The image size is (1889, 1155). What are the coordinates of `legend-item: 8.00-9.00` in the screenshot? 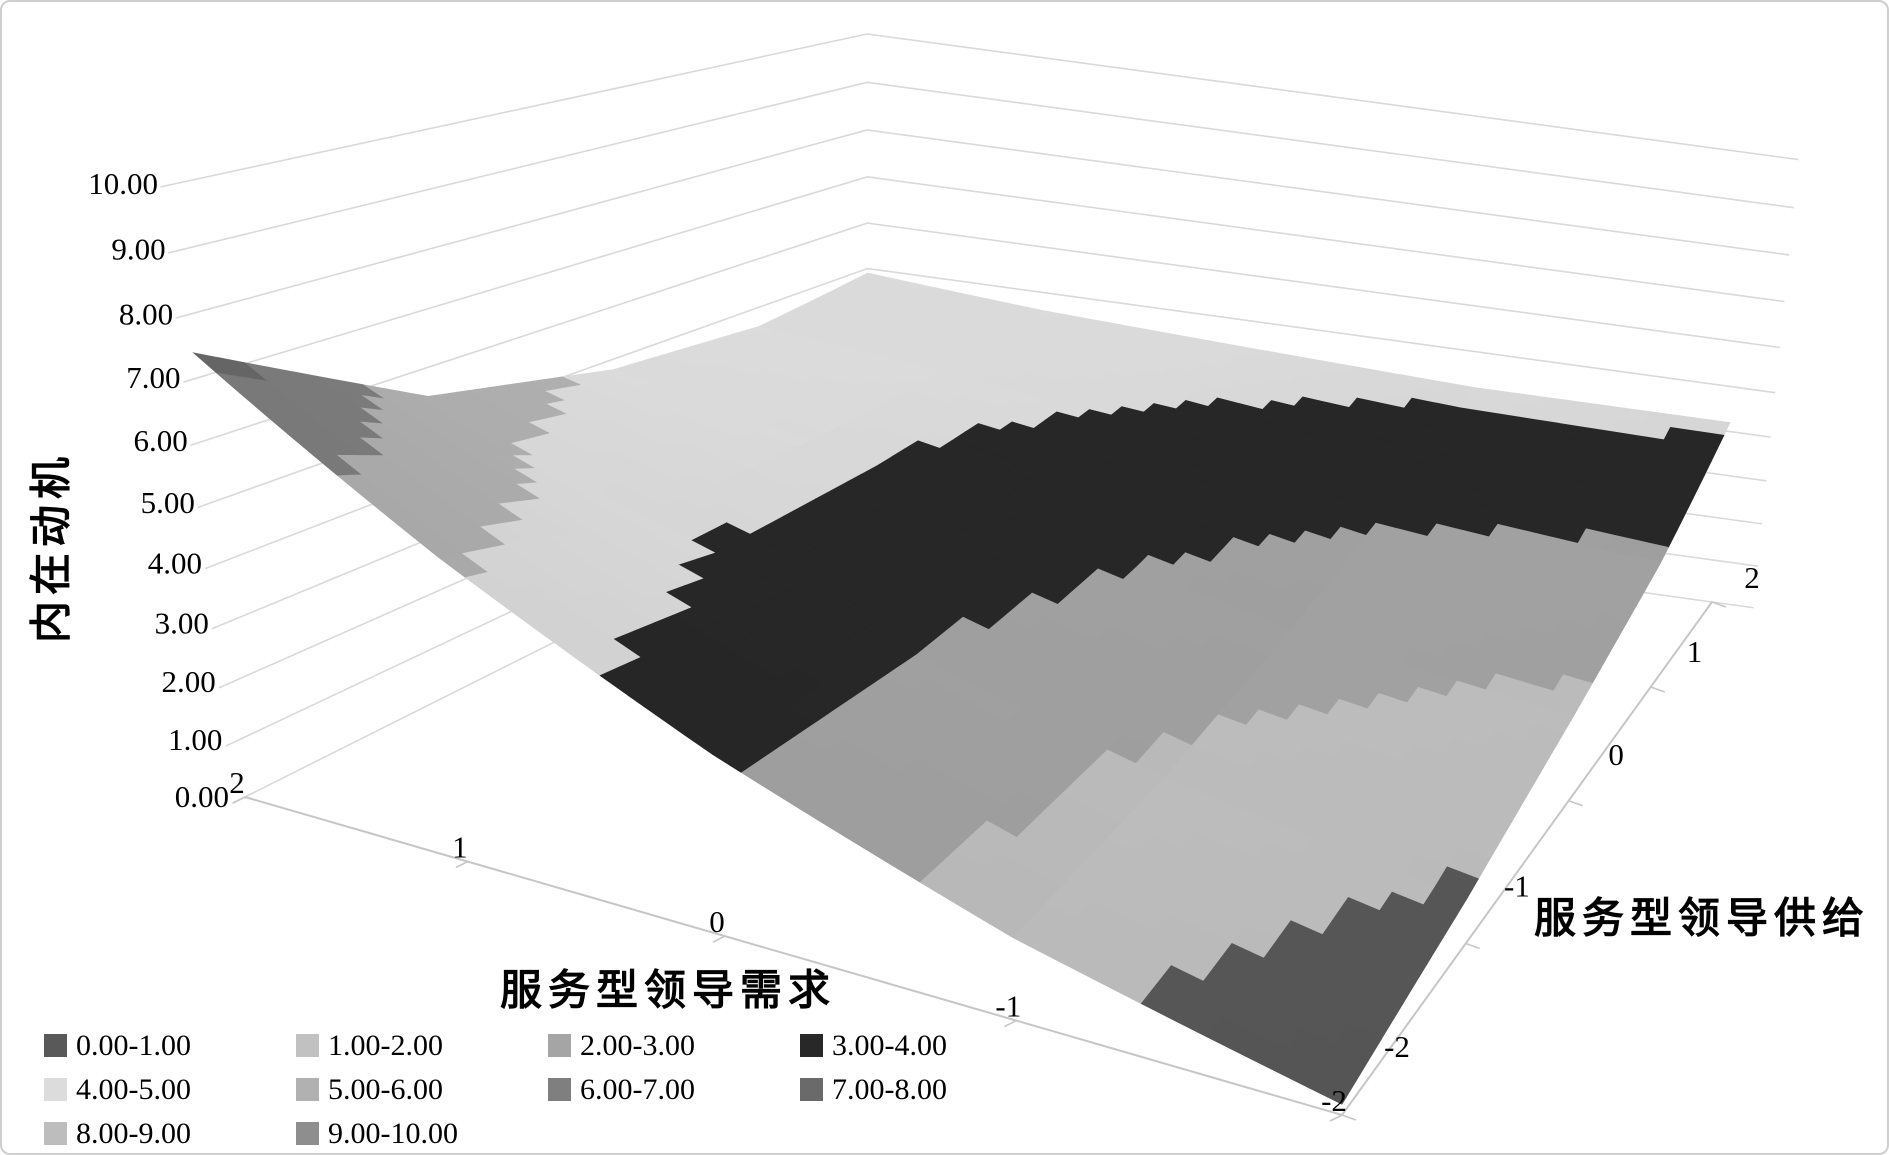 It's located at (170, 1133).